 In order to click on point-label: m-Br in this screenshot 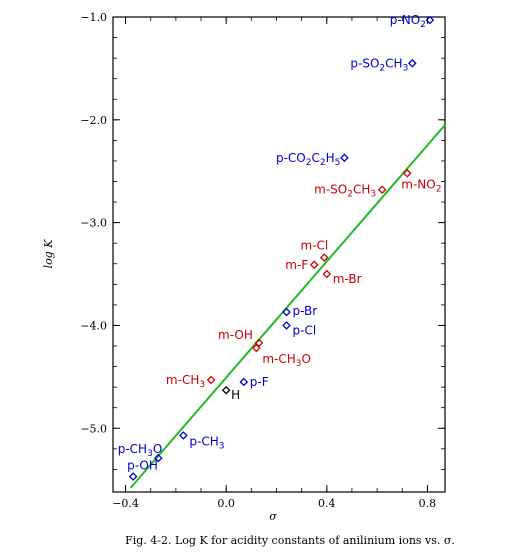, I will do `click(347, 279)`.